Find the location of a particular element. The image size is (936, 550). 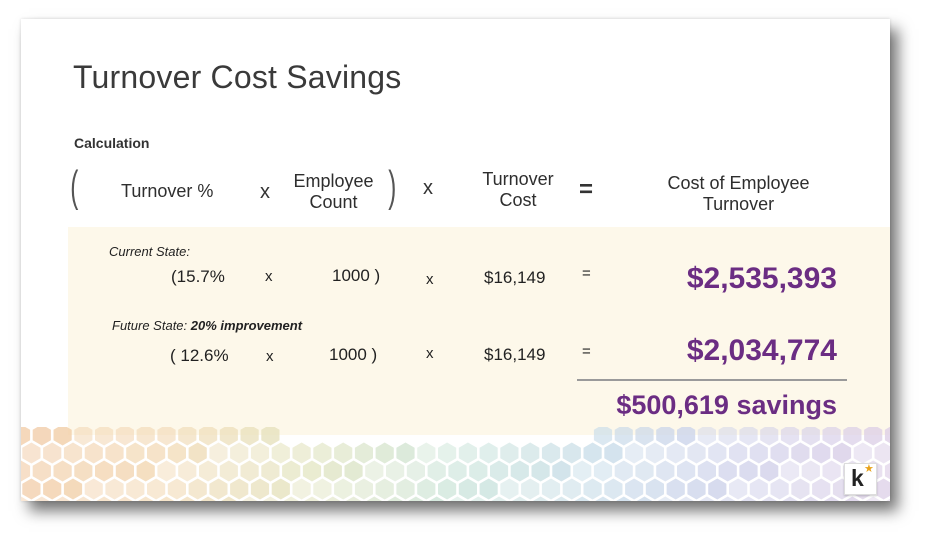

current-turnover-pct: (15.7% is located at coordinates (198, 276).